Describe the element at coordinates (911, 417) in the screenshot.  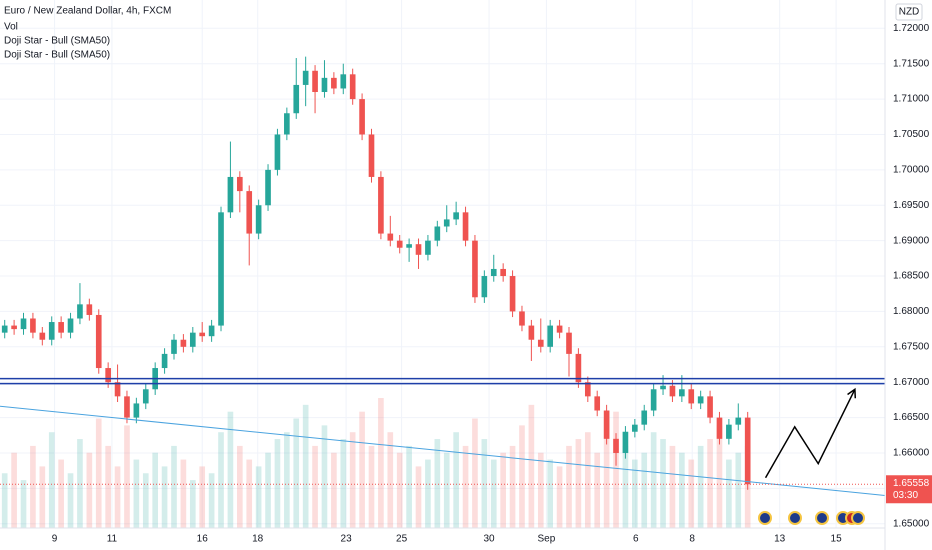
I see `y-tick-label: 1.66500` at that location.